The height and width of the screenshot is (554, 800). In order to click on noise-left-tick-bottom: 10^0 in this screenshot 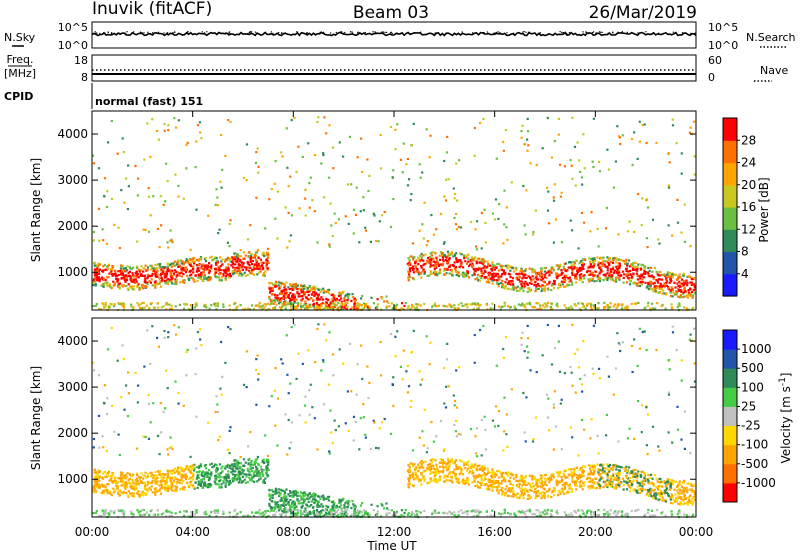, I will do `click(73, 45)`.